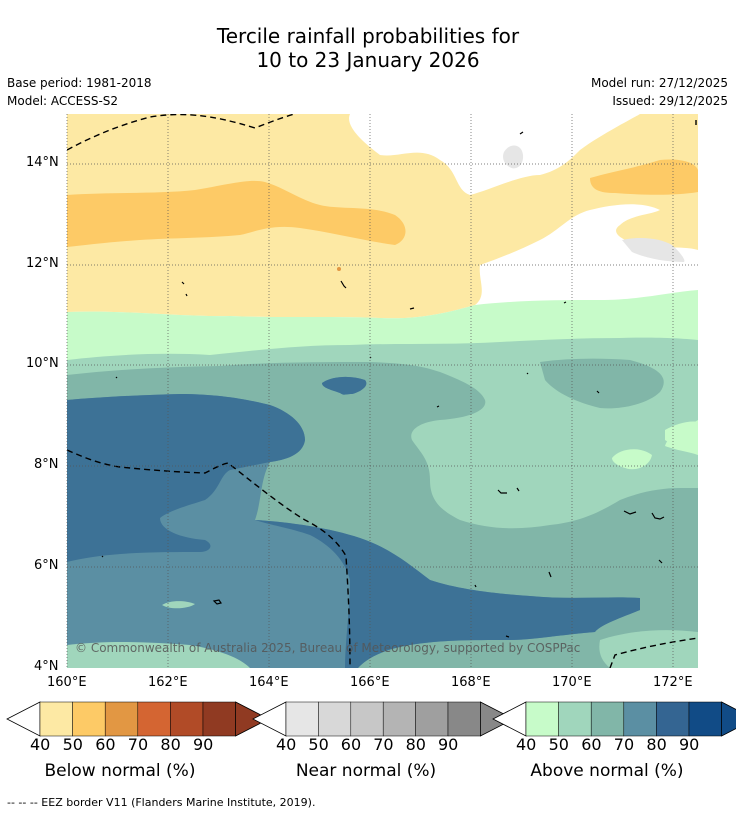  What do you see at coordinates (67, 682) in the screenshot?
I see `lon-label: 160°E` at bounding box center [67, 682].